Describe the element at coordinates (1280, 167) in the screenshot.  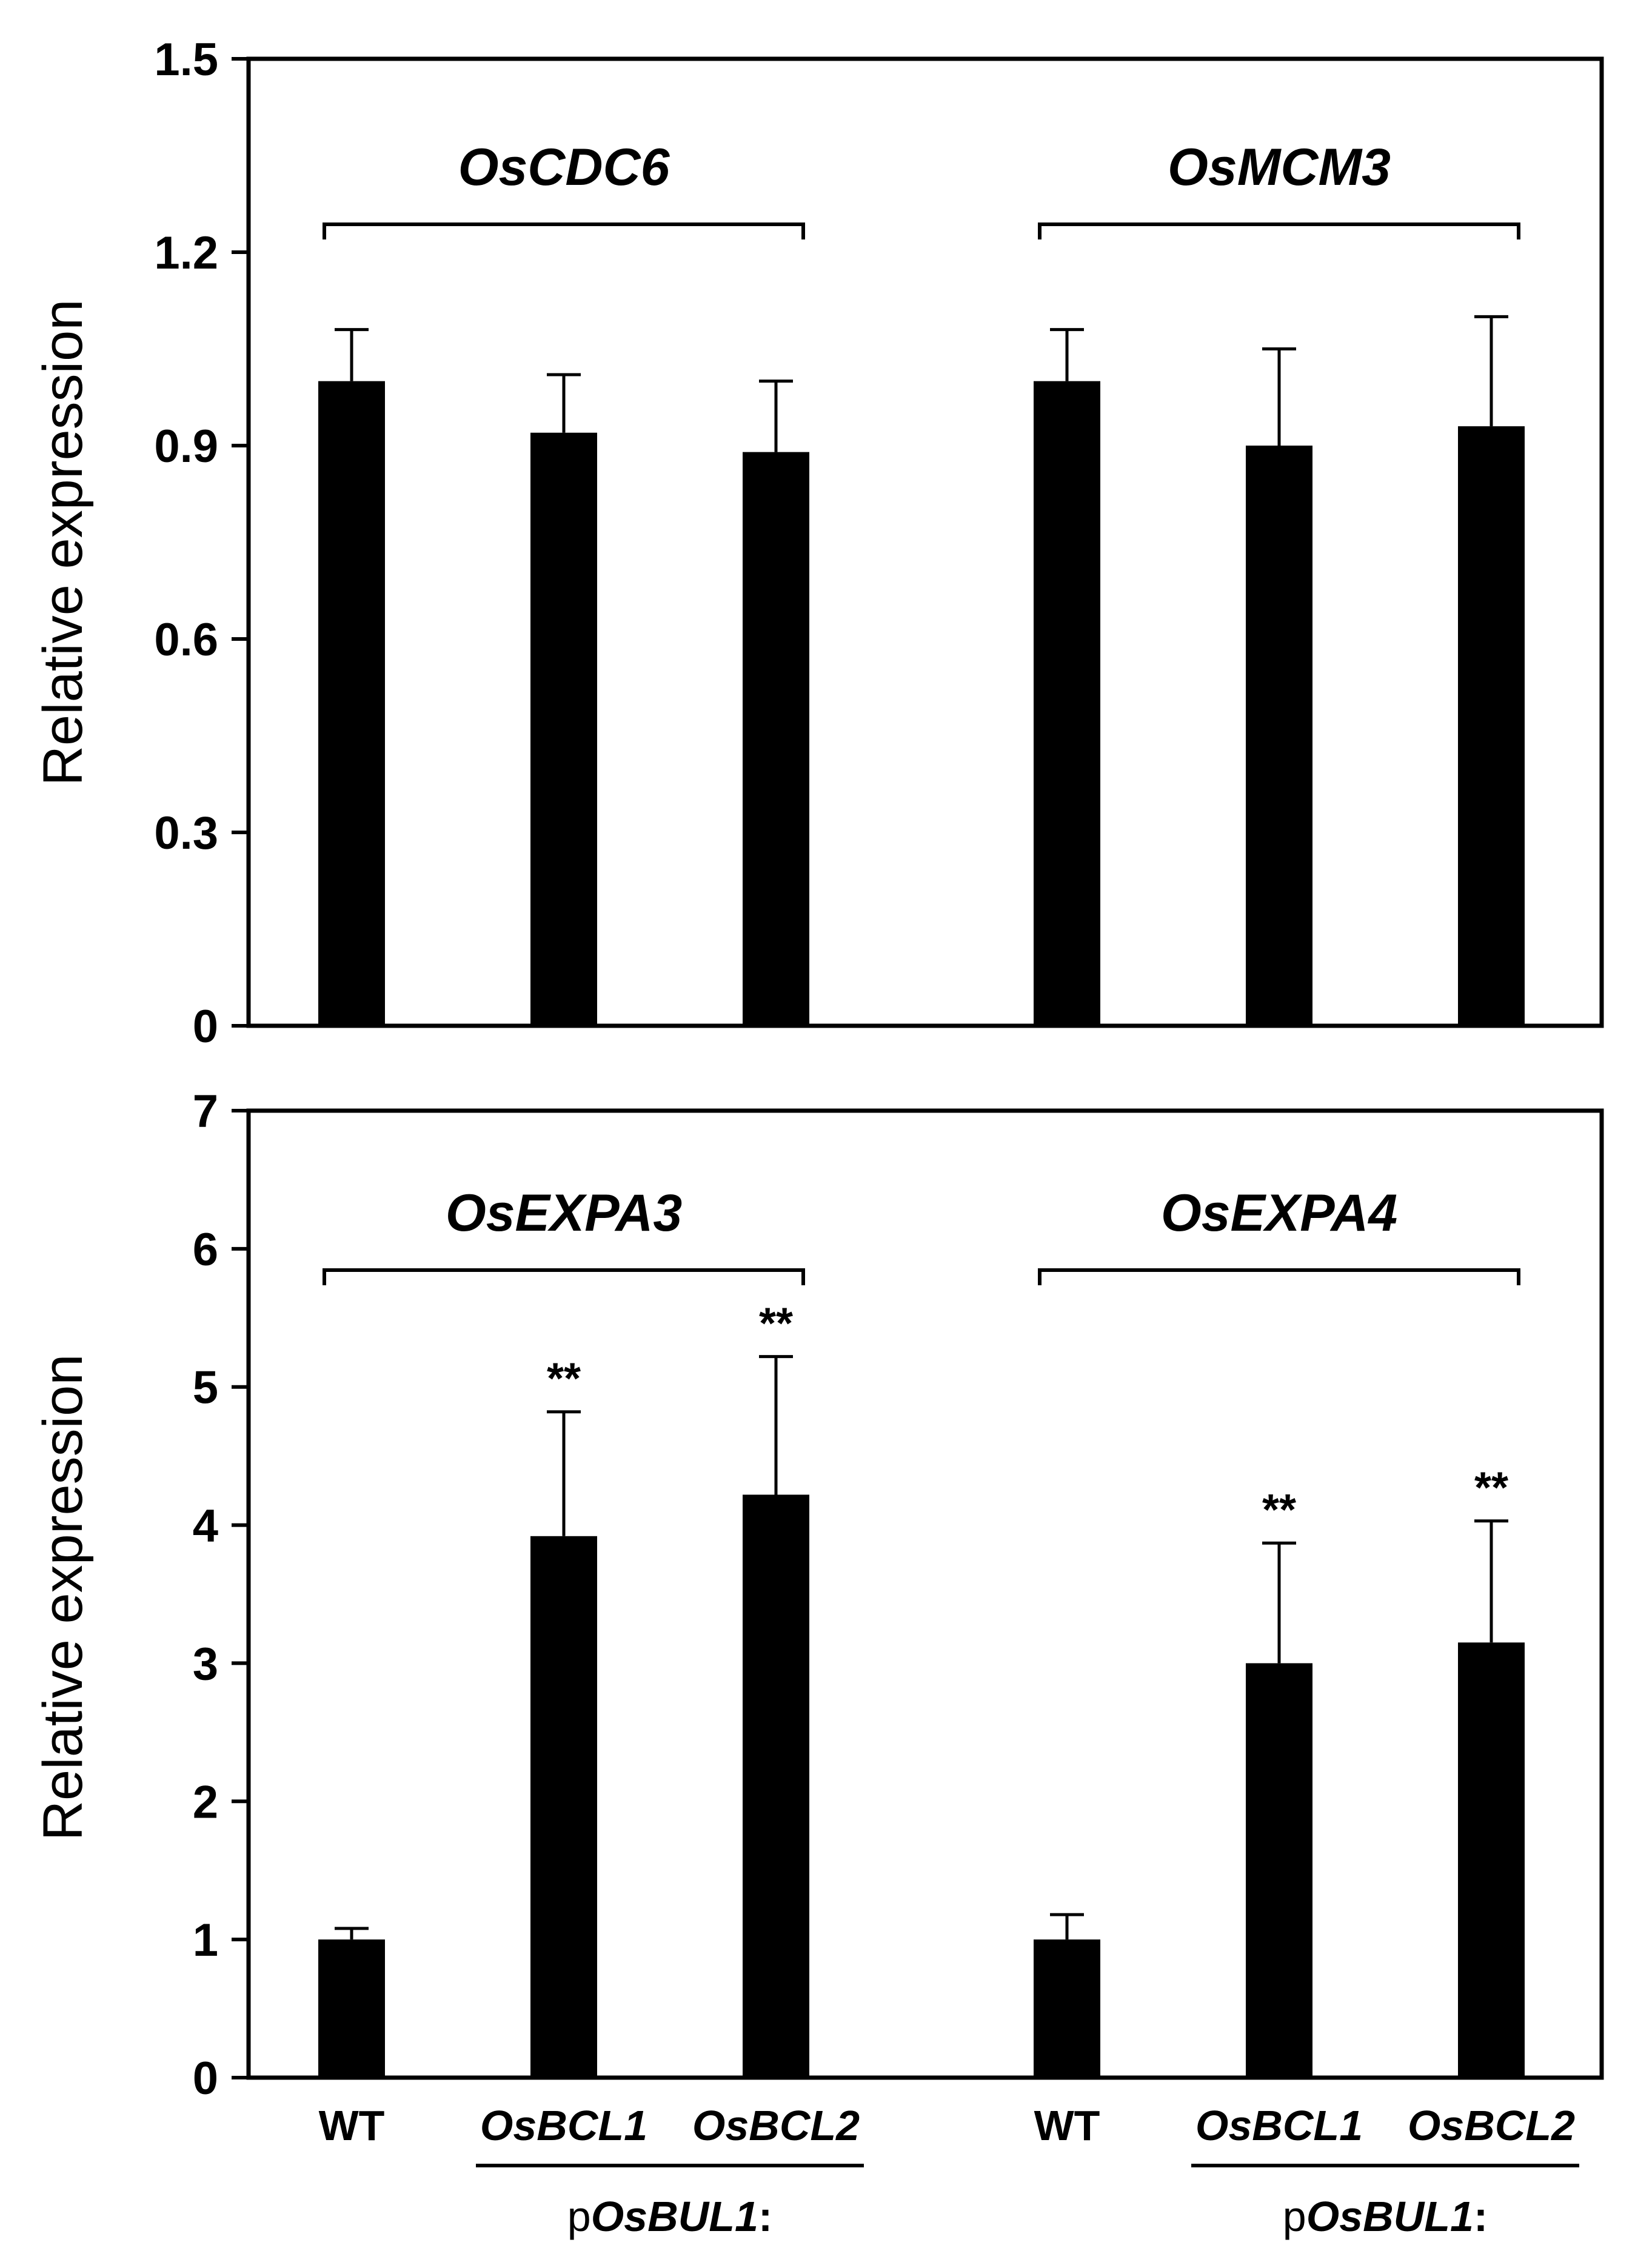
I see `gene-label: OsMCM3` at that location.